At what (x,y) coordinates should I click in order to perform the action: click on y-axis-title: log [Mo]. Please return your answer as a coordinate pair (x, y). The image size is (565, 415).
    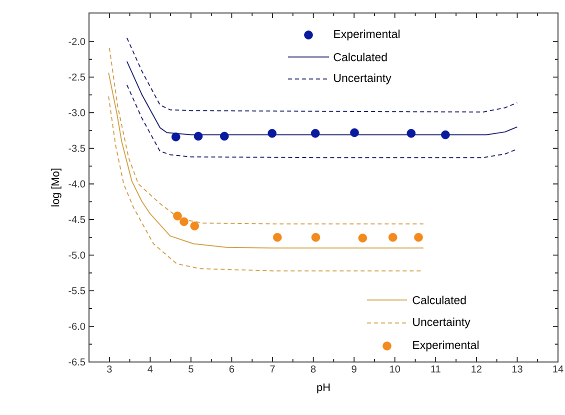
    Looking at the image, I should click on (56, 187).